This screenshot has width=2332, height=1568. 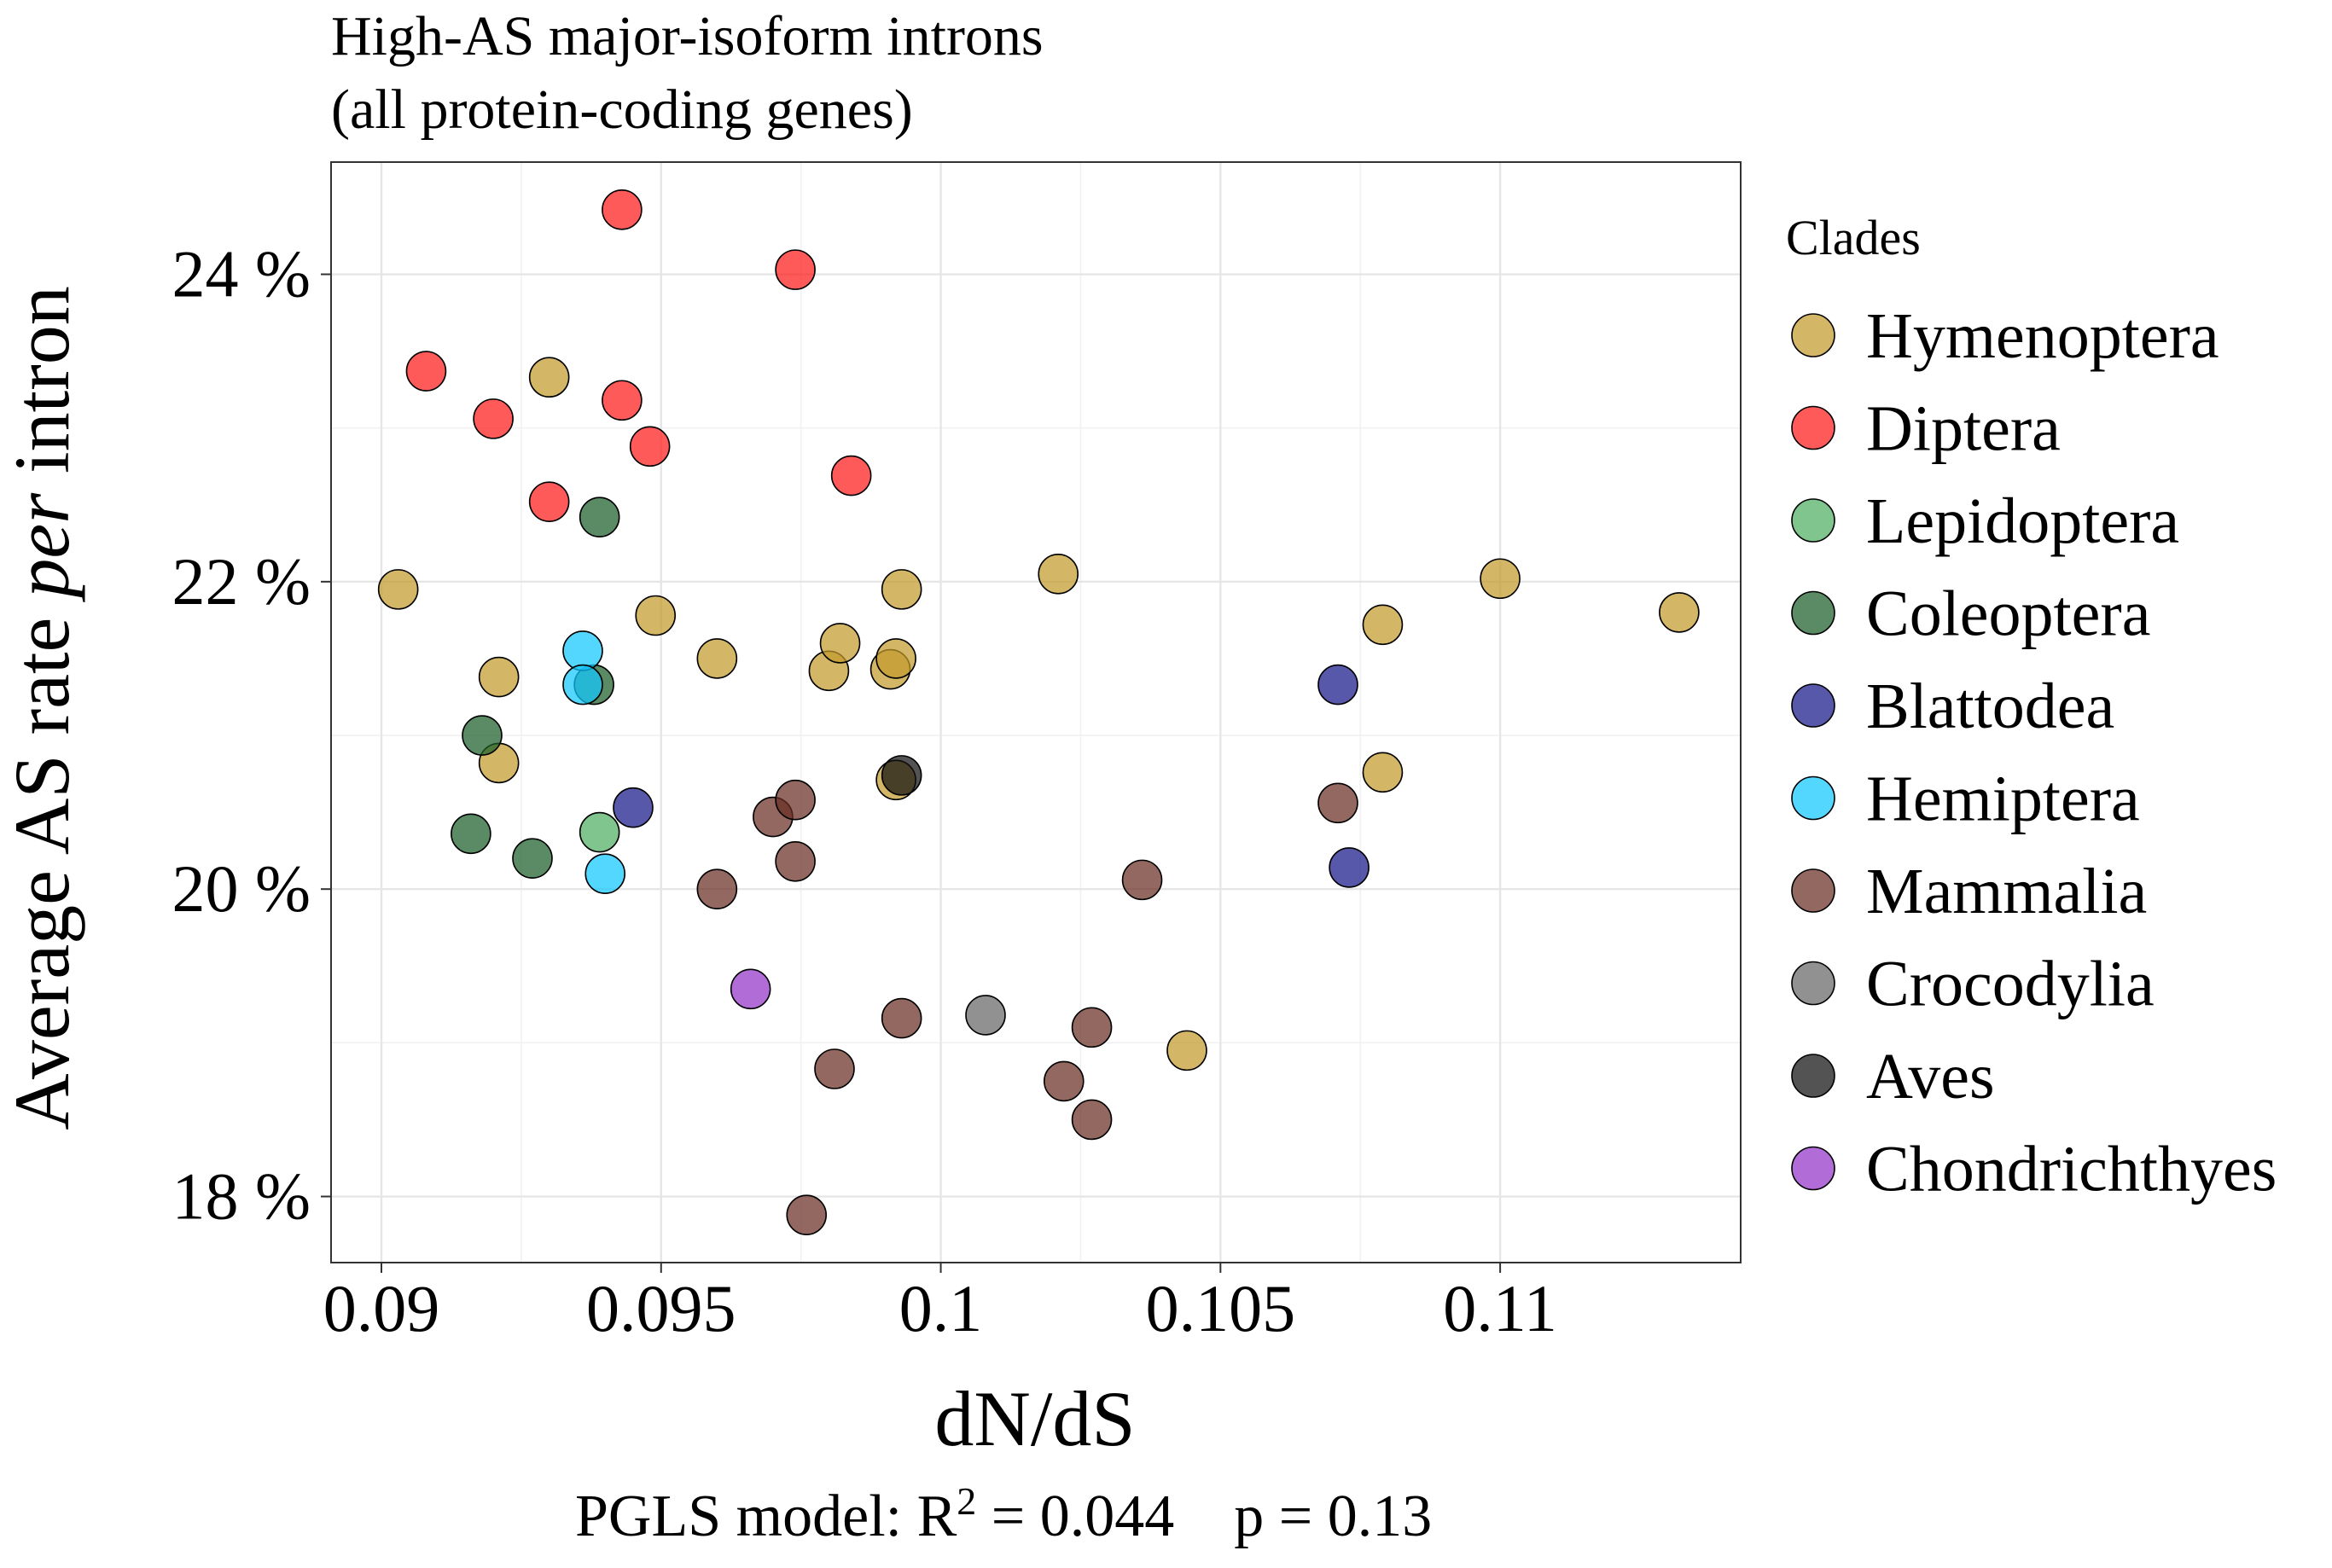 I want to click on legend-label-diptera: Diptera, so click(x=1963, y=429).